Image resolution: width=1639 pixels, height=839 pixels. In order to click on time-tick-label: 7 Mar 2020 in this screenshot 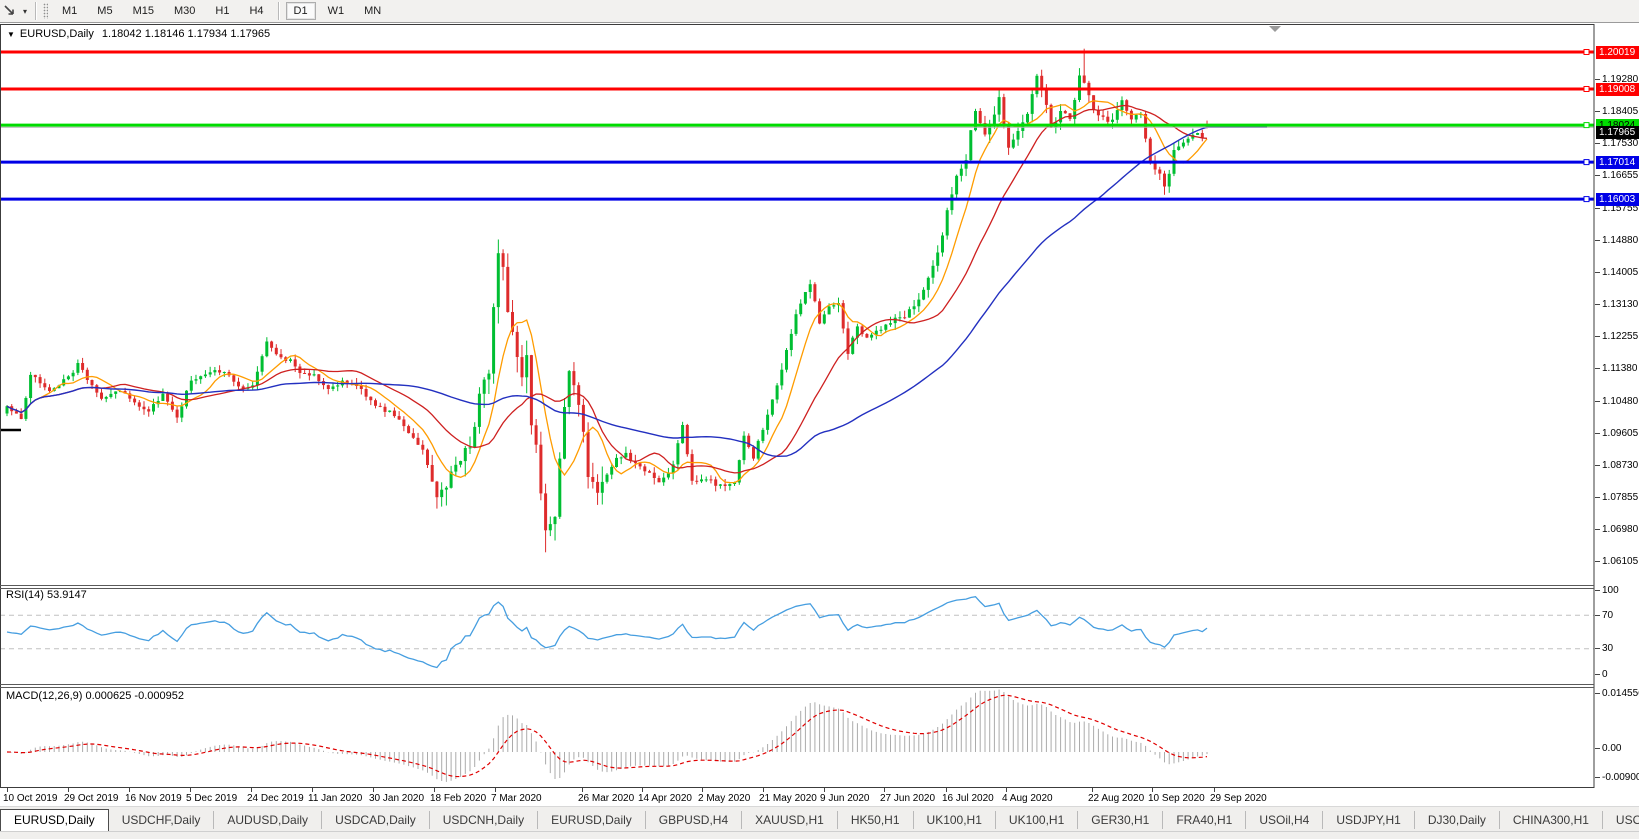, I will do `click(516, 798)`.